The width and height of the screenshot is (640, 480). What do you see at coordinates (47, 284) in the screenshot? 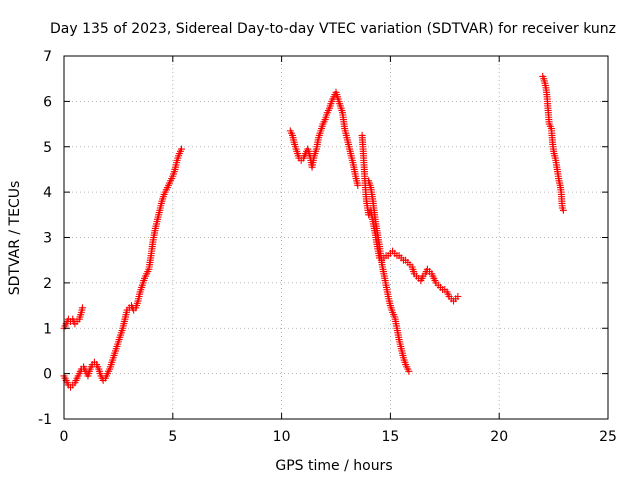
I see `y-tick-label: 2` at bounding box center [47, 284].